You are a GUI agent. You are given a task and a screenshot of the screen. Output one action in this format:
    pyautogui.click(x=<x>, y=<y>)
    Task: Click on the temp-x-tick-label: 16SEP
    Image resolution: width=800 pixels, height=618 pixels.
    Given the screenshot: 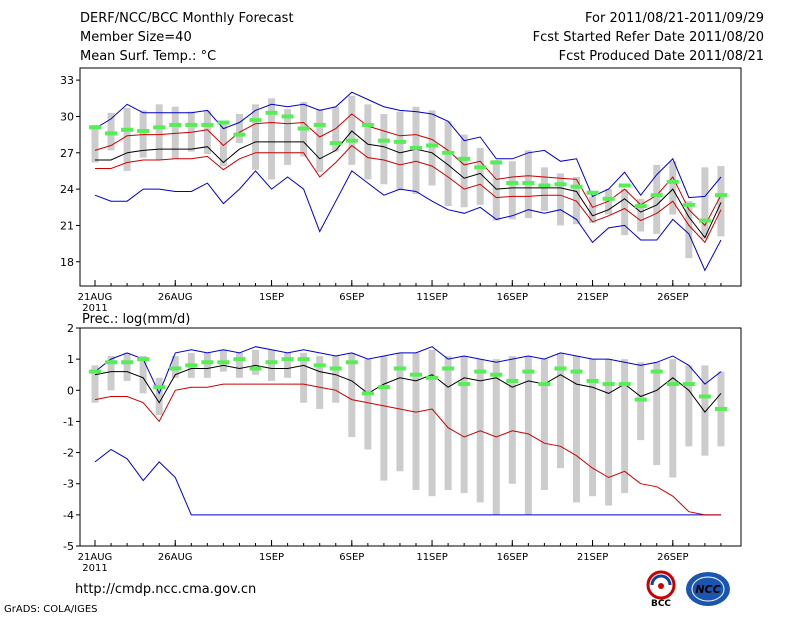 What is the action you would take?
    pyautogui.click(x=512, y=297)
    